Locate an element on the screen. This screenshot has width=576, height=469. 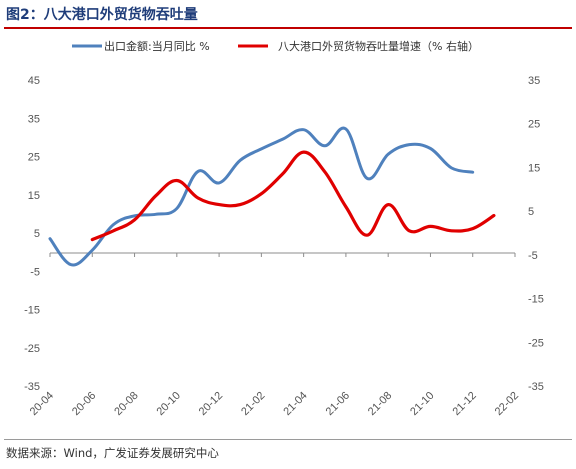
x-tick-label: 21-04 is located at coordinates (295, 404).